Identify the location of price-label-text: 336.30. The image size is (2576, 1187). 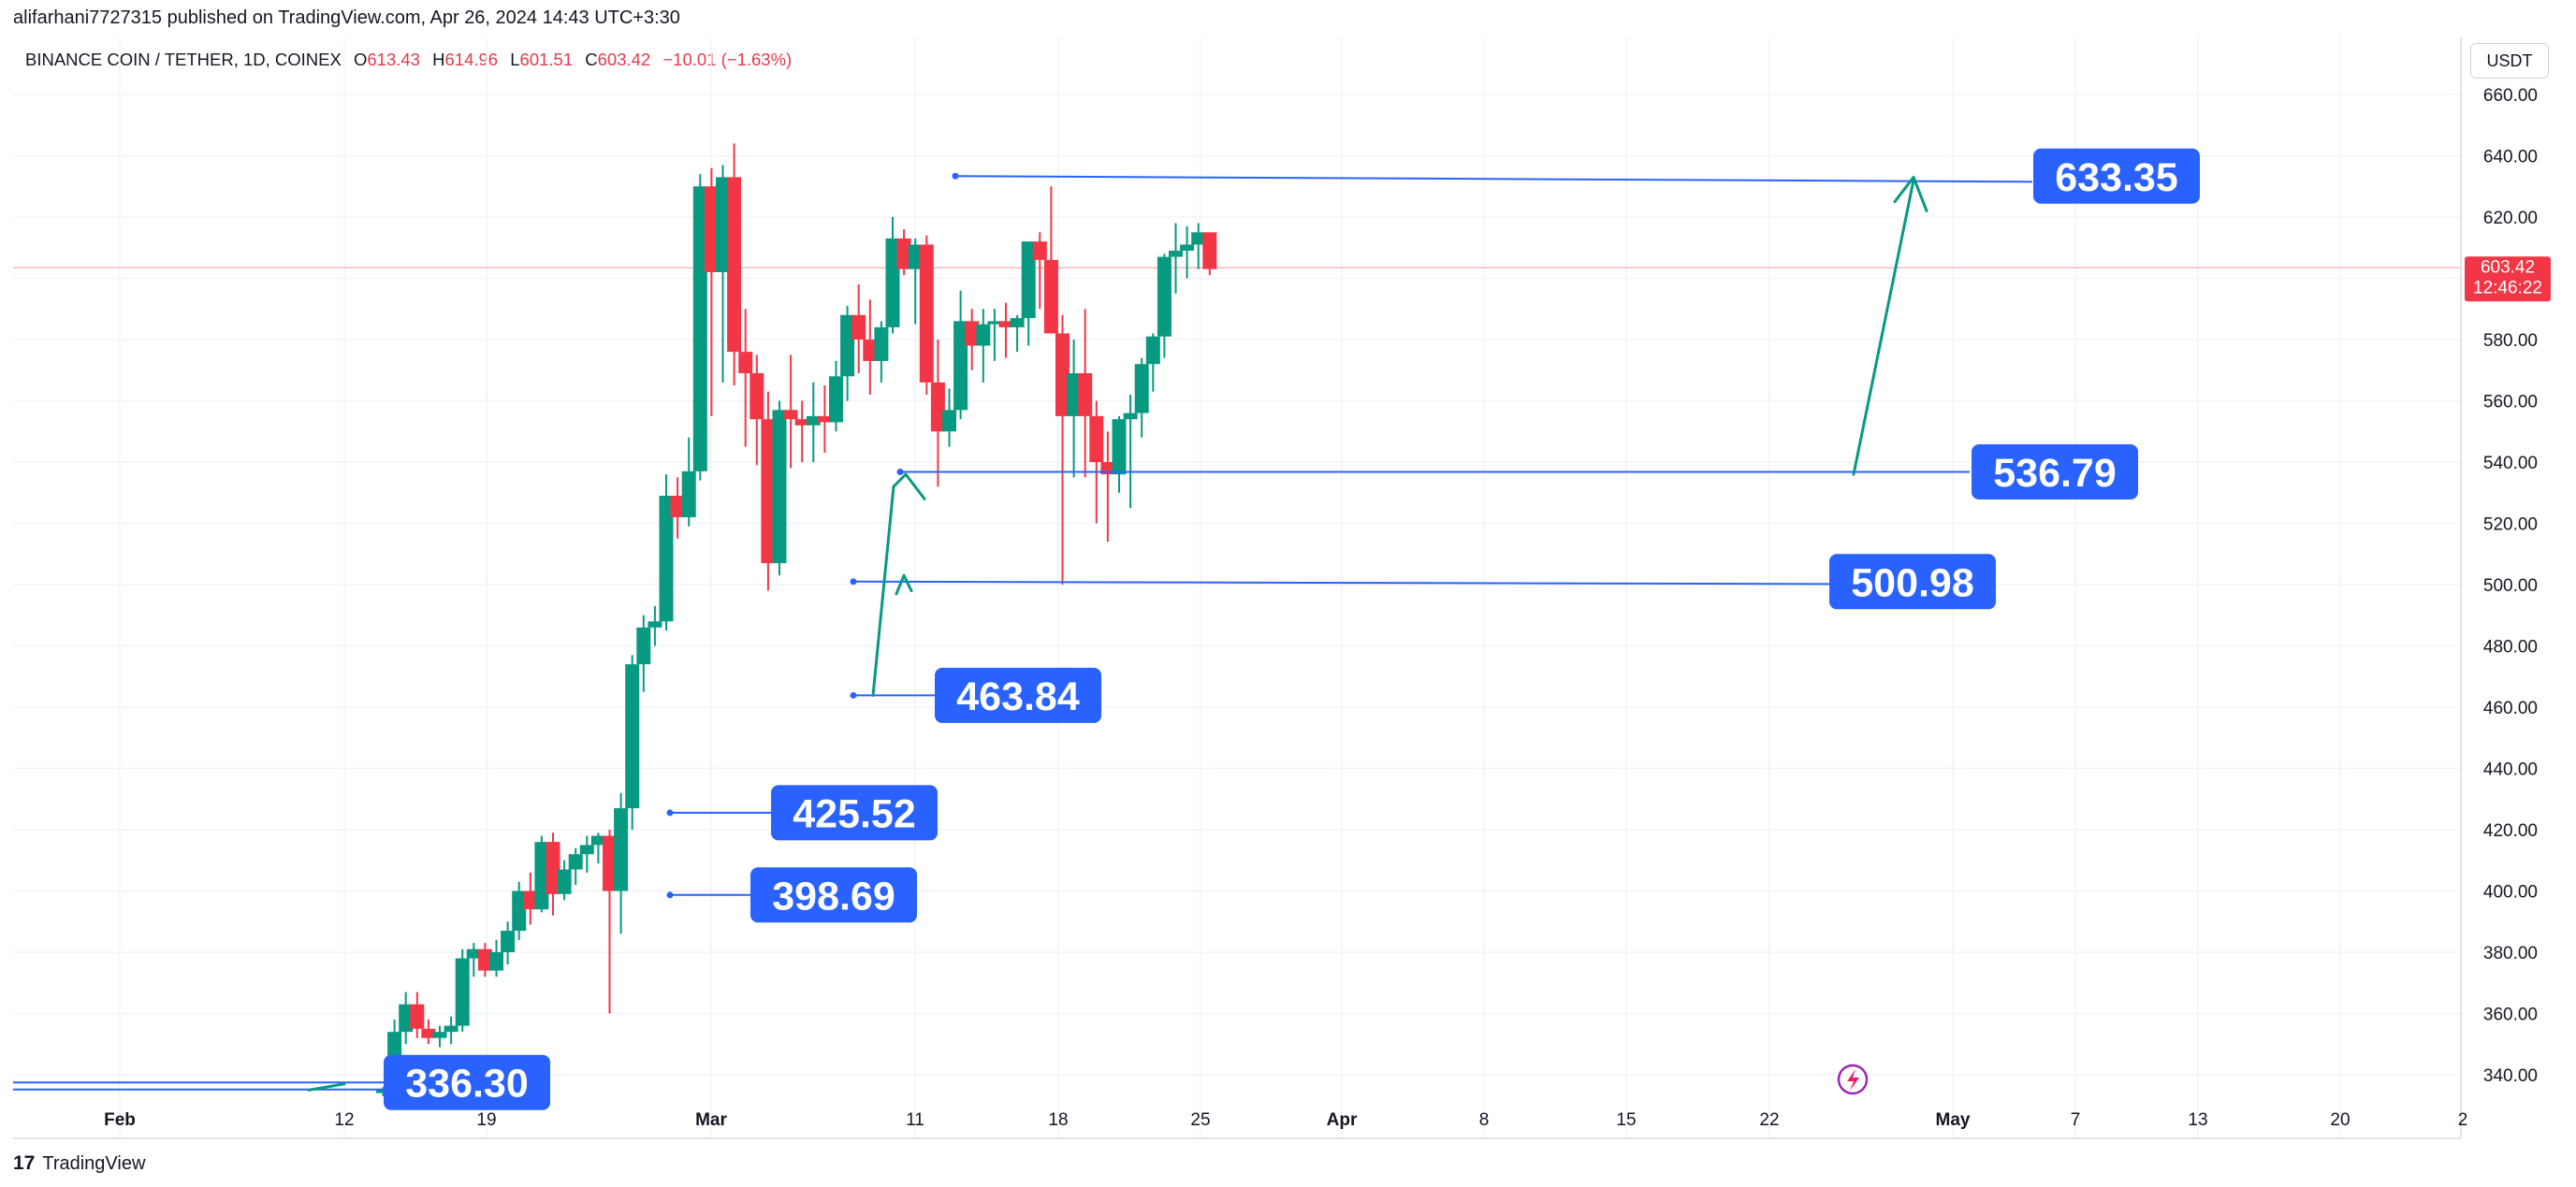
(467, 1085).